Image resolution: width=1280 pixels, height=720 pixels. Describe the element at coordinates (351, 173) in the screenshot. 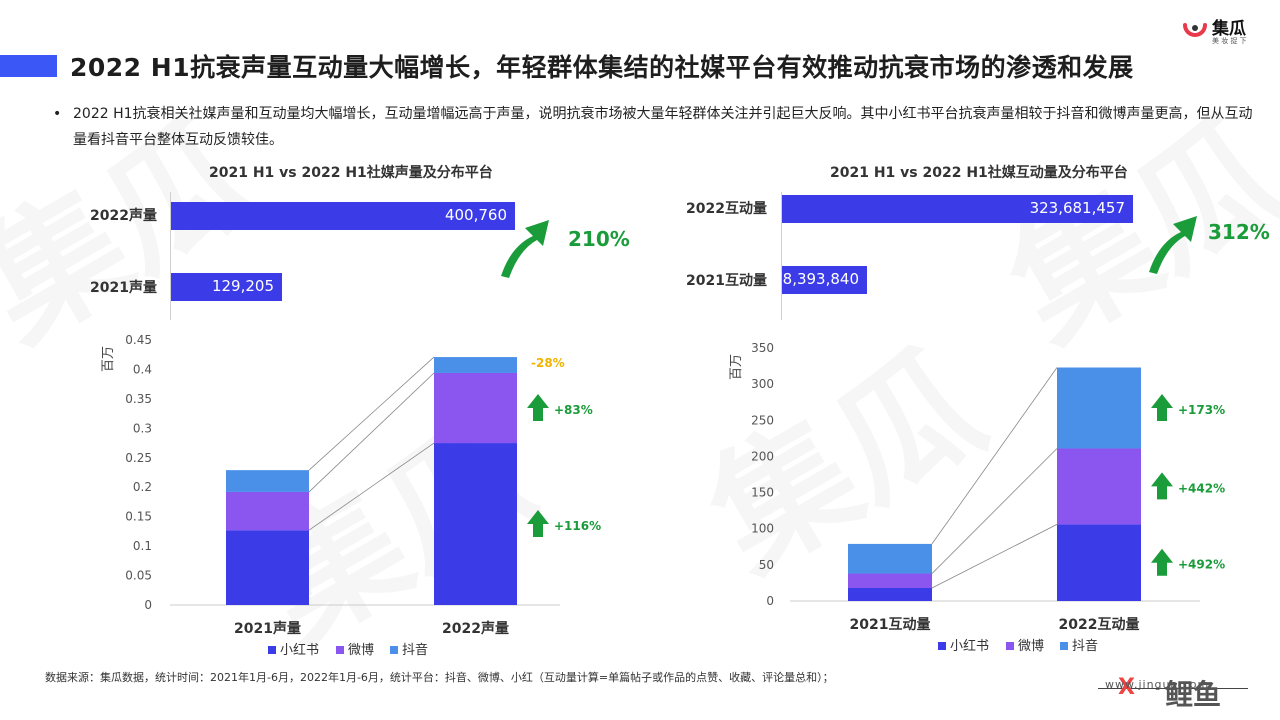

I see `chart-title-volume: 2021 H1 vs 2022 H1社媒声量及分布平台` at that location.